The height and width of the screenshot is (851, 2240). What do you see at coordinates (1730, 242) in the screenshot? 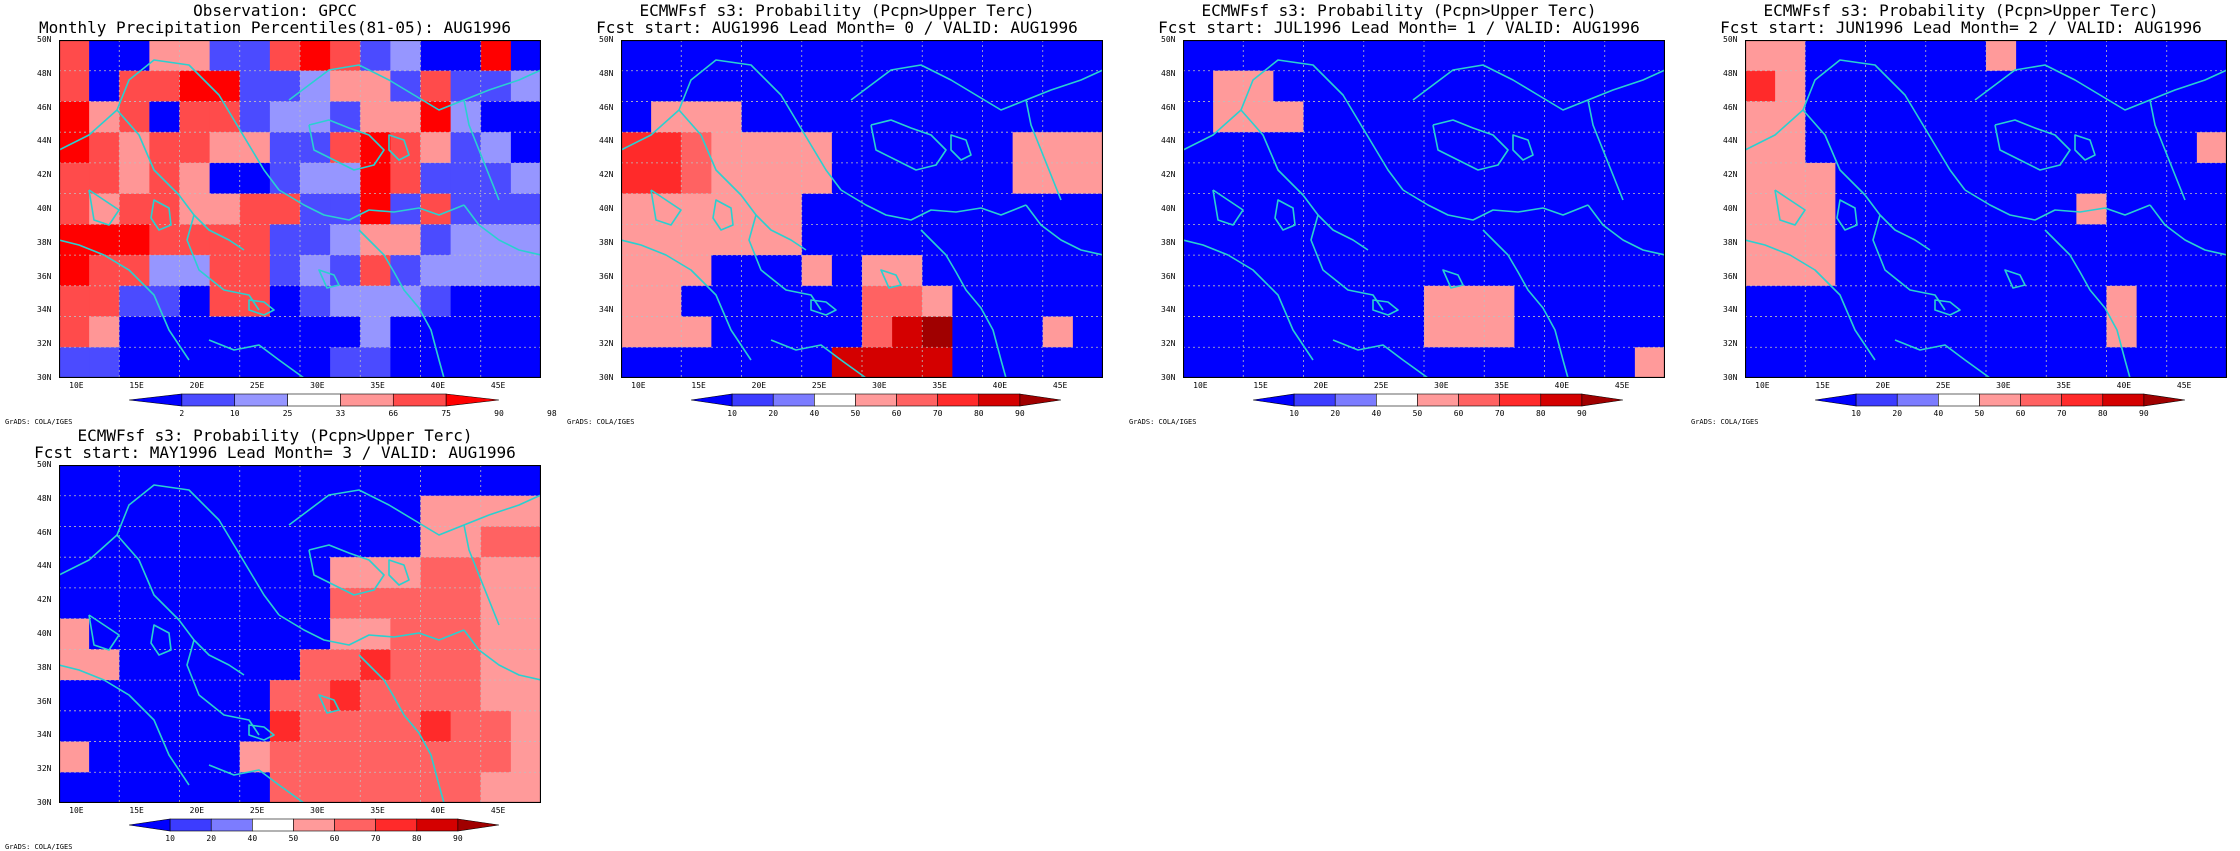
I see `latitude-tick-label: 38N` at bounding box center [1730, 242].